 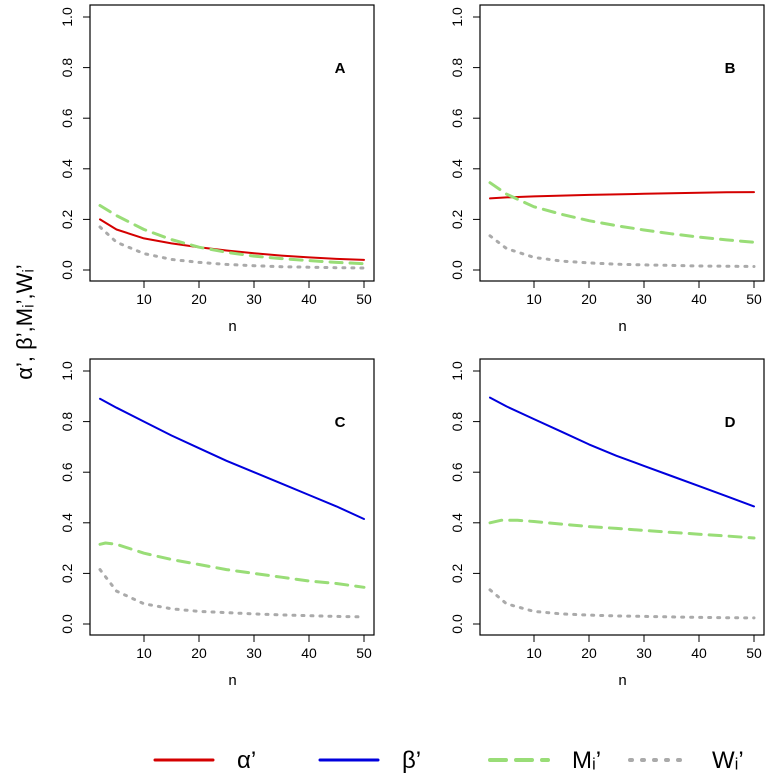 What do you see at coordinates (340, 68) in the screenshot?
I see `panel-letter: A` at bounding box center [340, 68].